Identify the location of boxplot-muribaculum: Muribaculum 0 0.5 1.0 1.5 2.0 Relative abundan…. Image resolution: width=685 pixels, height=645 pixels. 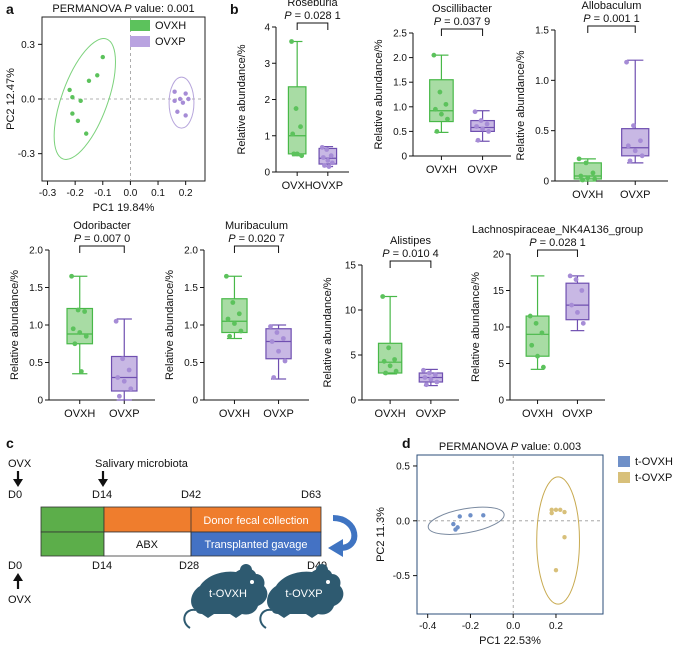
(236, 320).